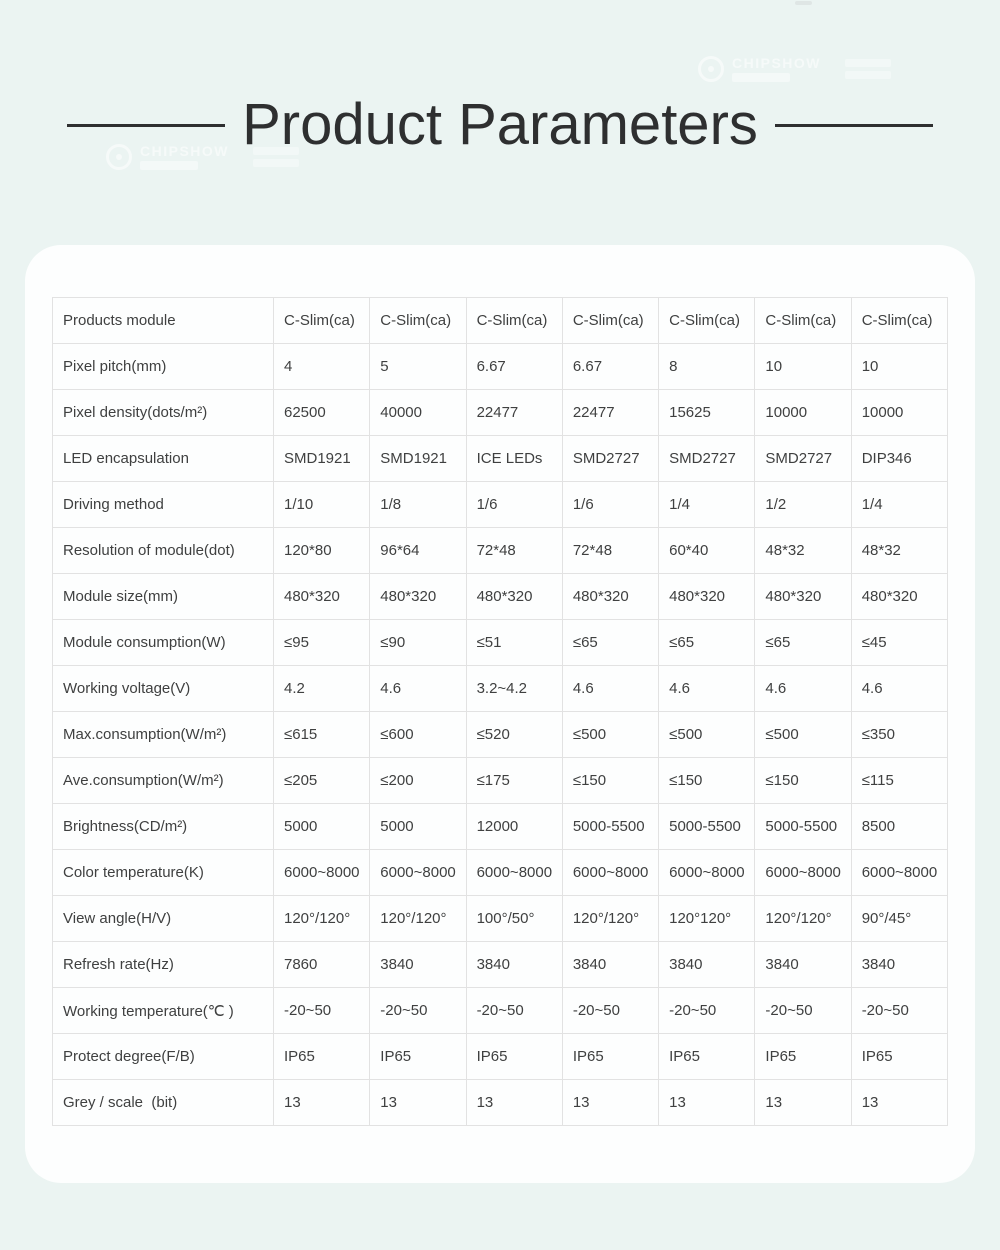 This screenshot has width=1000, height=1250. What do you see at coordinates (321, 550) in the screenshot?
I see `spec-value-cell: 120*80` at bounding box center [321, 550].